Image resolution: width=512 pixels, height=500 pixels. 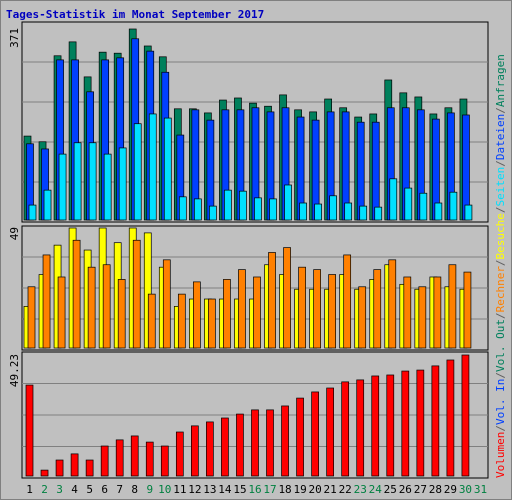 I want to click on y-tick-label: 49, so click(x=14, y=233).